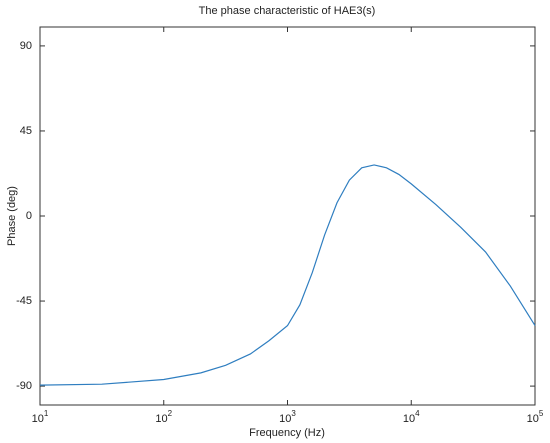  Describe the element at coordinates (24, 386) in the screenshot. I see `y-tick-label: -90` at that location.